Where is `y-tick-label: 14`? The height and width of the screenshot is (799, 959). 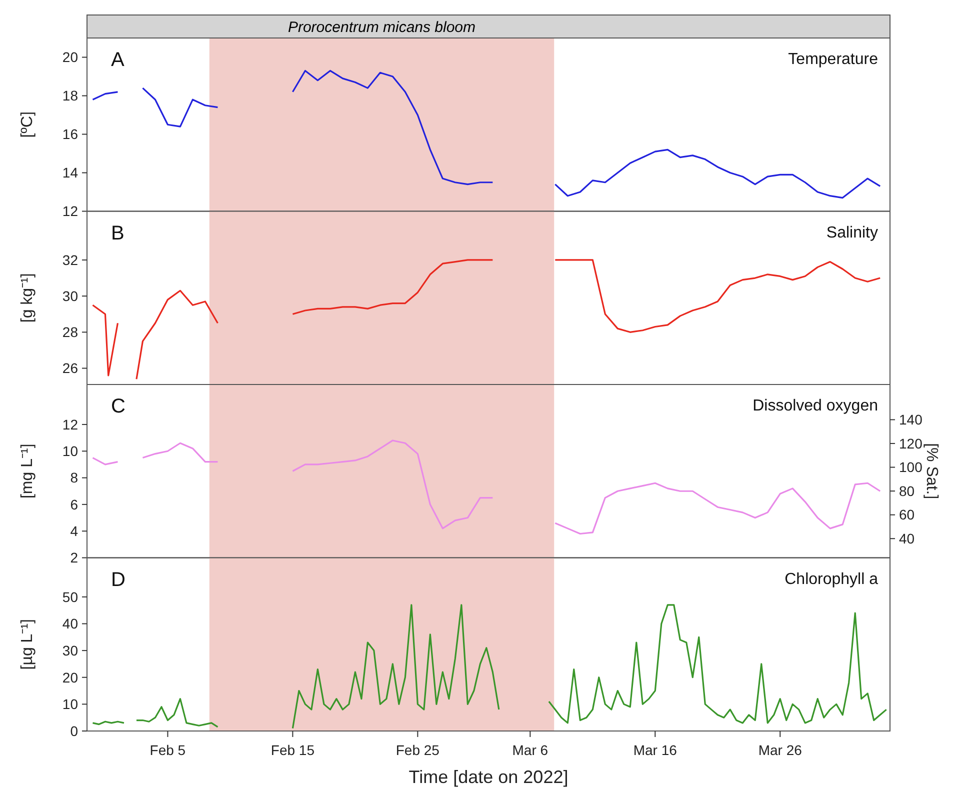 y-tick-label: 14 is located at coordinates (70, 172).